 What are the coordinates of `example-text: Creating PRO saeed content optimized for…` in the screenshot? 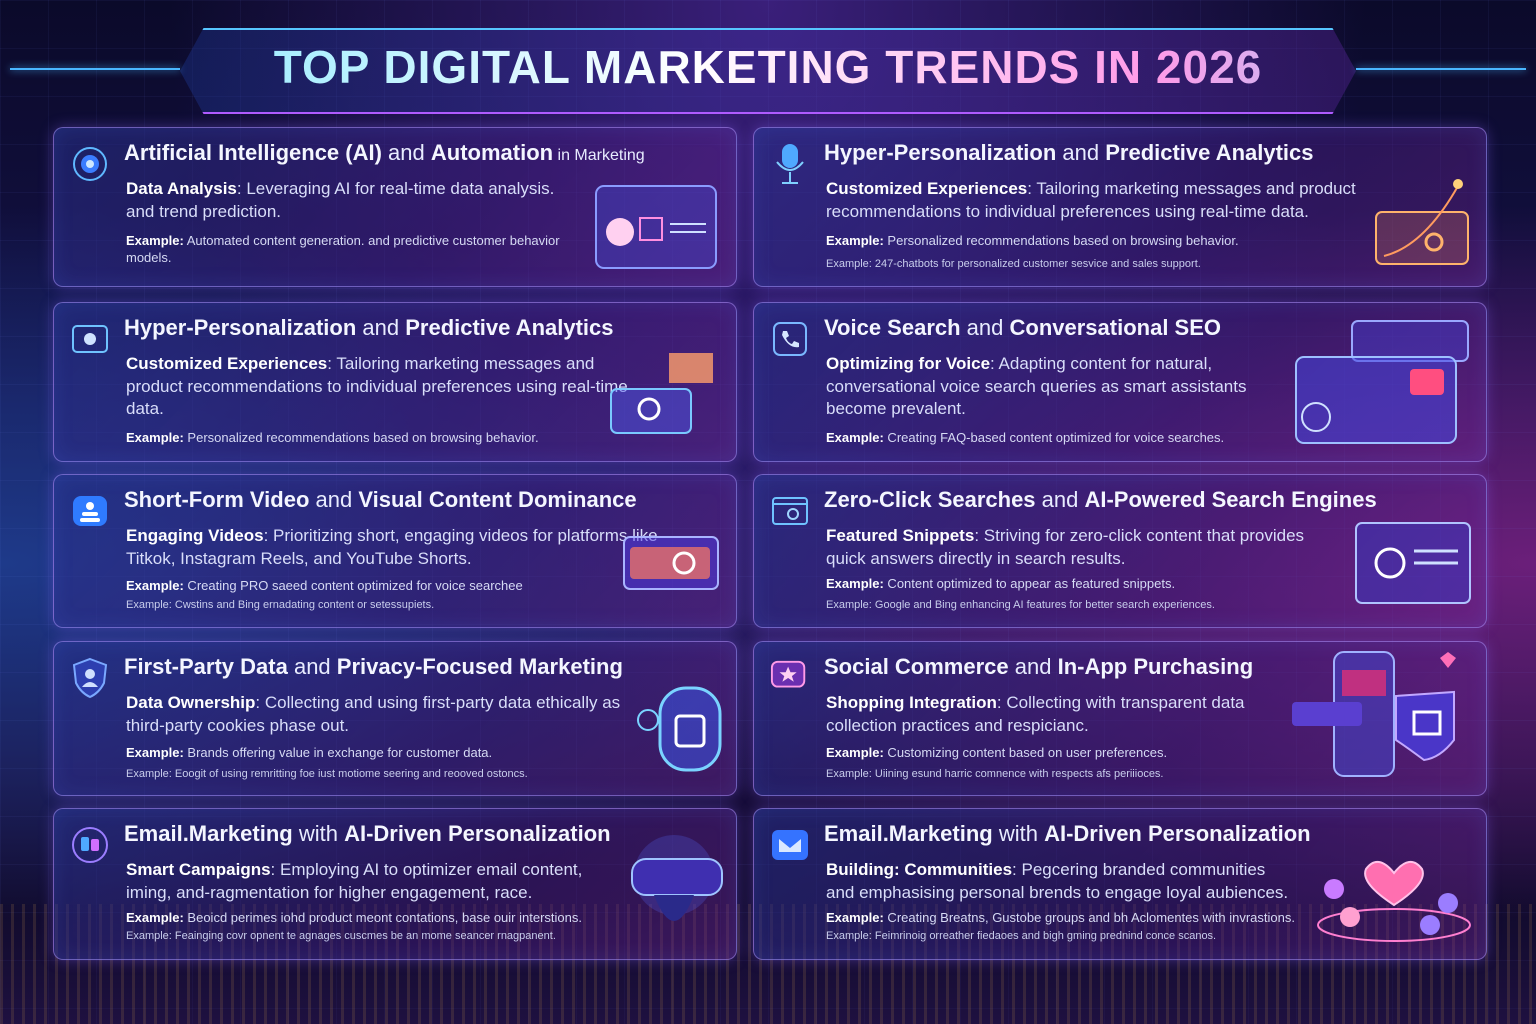 It's located at (353, 585).